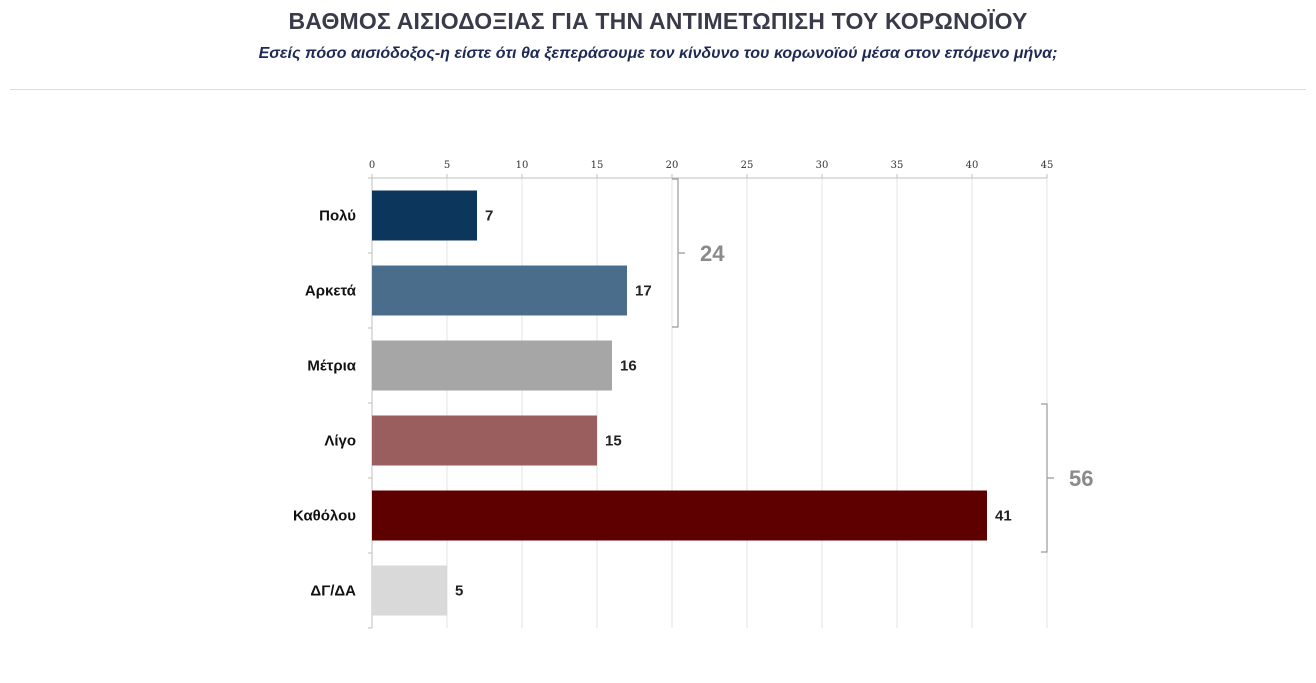 The image size is (1316, 683). Describe the element at coordinates (672, 165) in the screenshot. I see `x-tick-label: 20` at that location.